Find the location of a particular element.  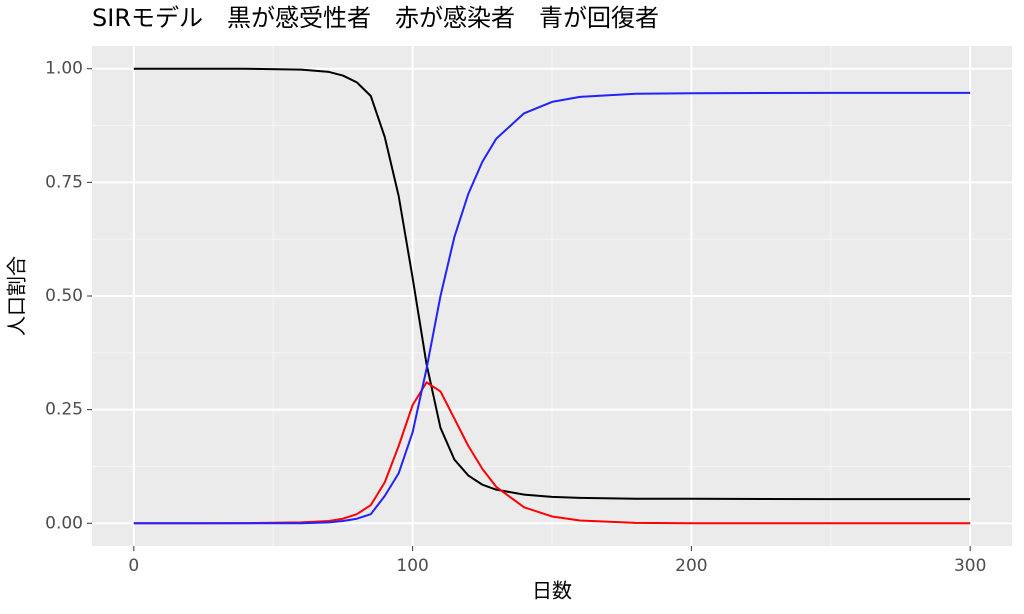

y-tick-label: 1.00 is located at coordinates (64, 69).